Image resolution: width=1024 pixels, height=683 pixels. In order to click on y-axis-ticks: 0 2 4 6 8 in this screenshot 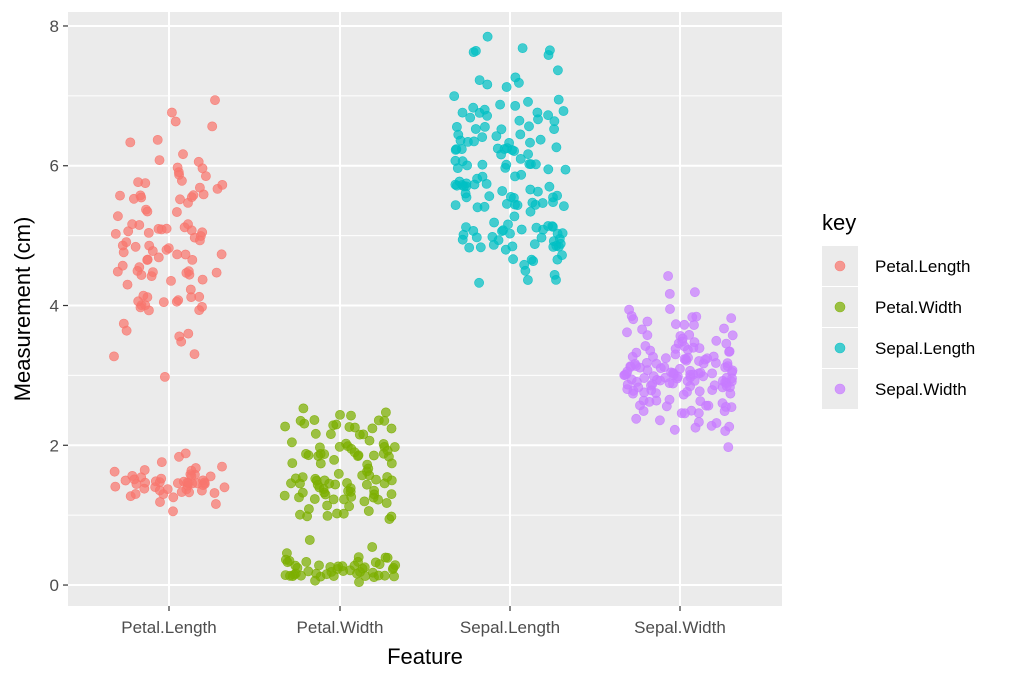, I will do `click(59, 306)`.